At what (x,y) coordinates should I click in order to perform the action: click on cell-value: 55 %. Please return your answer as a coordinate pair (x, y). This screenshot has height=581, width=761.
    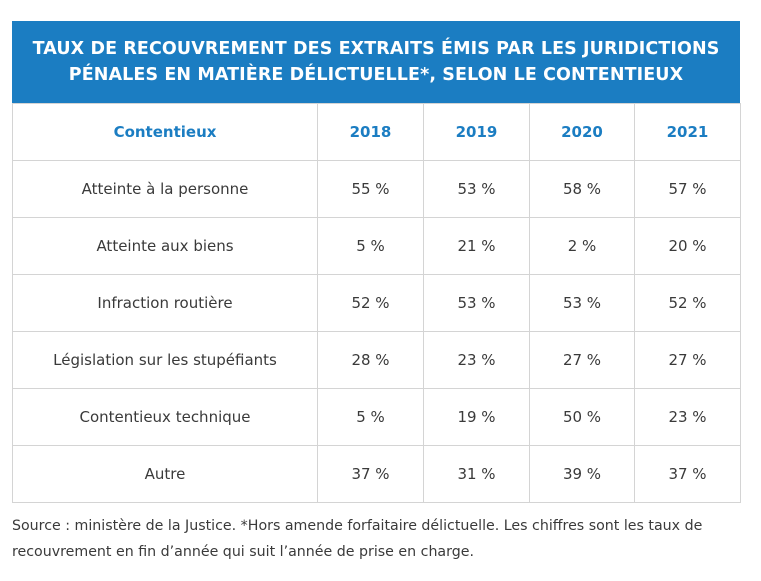
    Looking at the image, I should click on (370, 189).